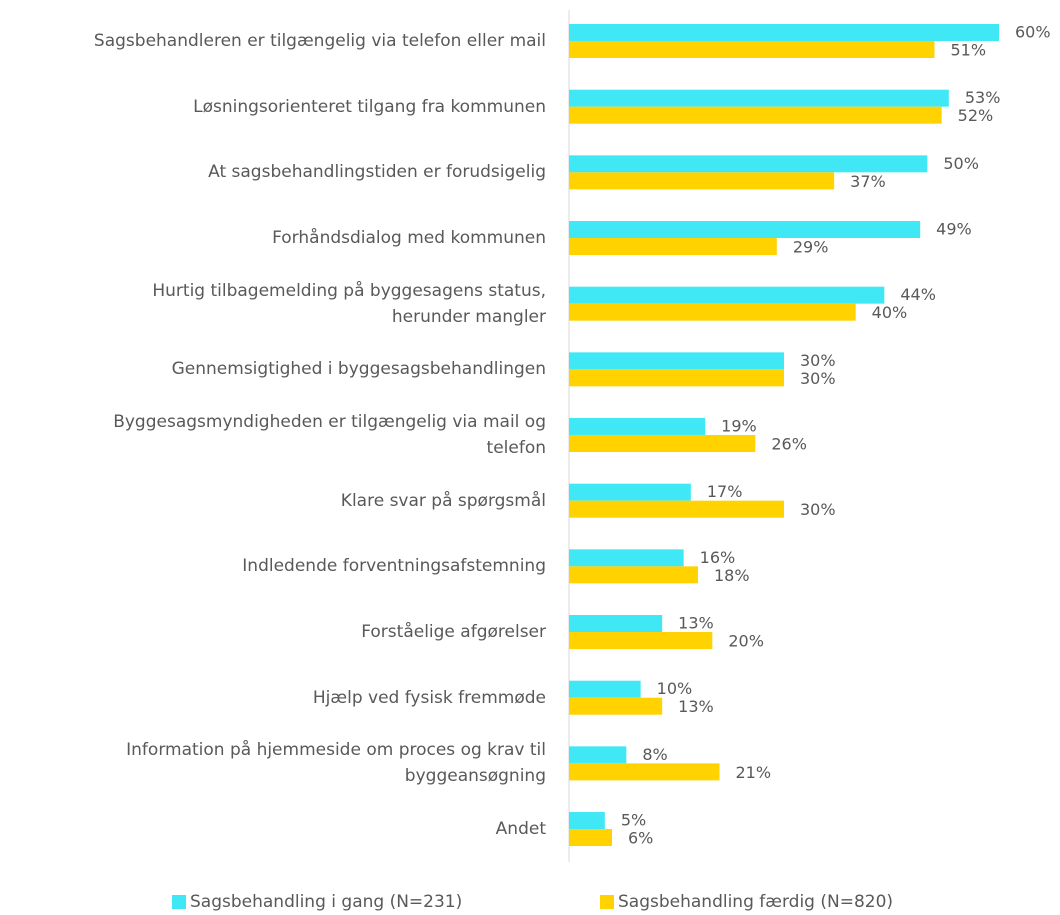 This screenshot has width=1060, height=915. I want to click on category-label: Klare svar på spørgsmål, so click(443, 500).